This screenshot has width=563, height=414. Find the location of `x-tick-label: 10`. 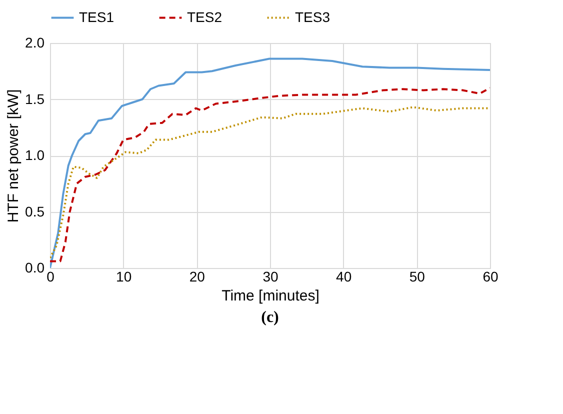

x-tick-label: 10 is located at coordinates (124, 276).